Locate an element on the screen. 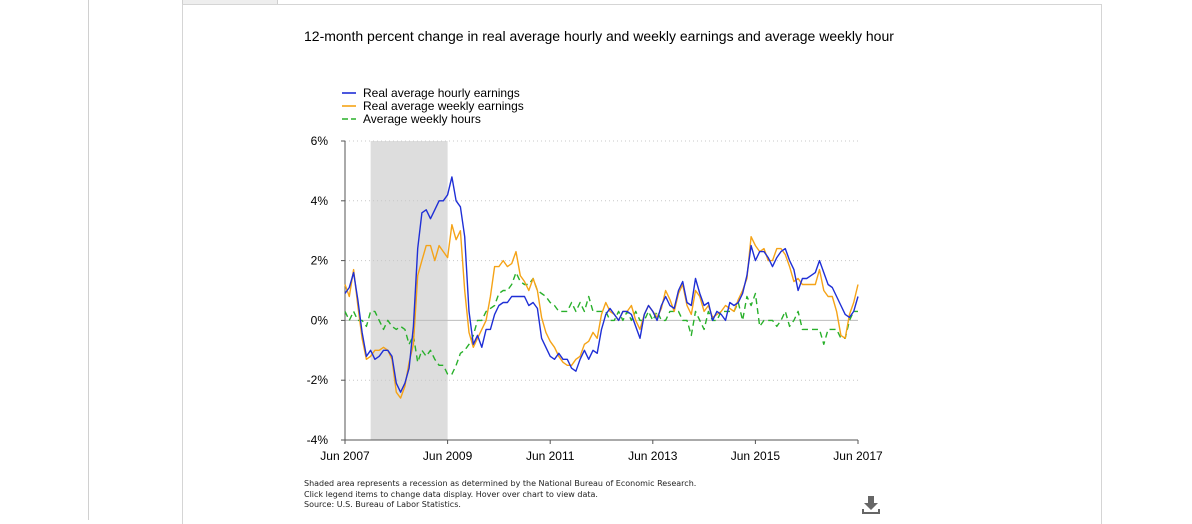  y-tick-label: -4% is located at coordinates (318, 440).